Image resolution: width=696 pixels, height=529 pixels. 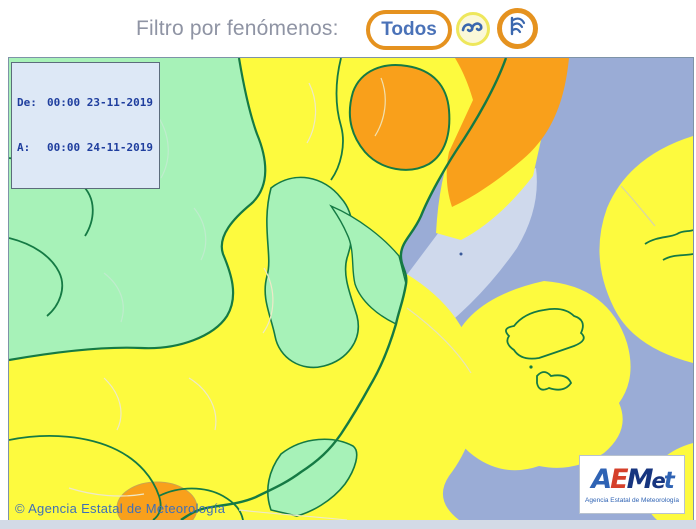 What do you see at coordinates (632, 479) in the screenshot?
I see `aemet-logo-letters: AEMet` at bounding box center [632, 479].